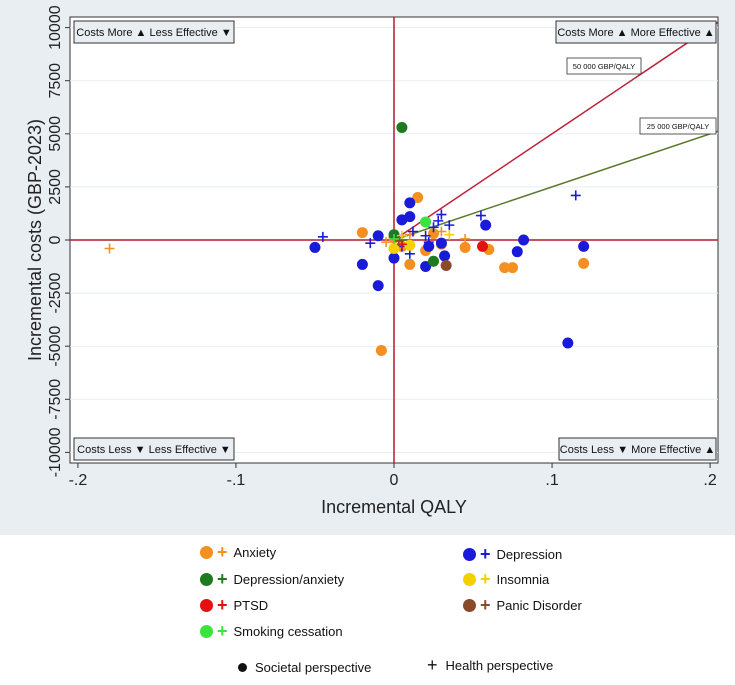 The height and width of the screenshot is (685, 735). Describe the element at coordinates (485, 579) in the screenshot. I see `insomnia-plus-icon: +` at that location.